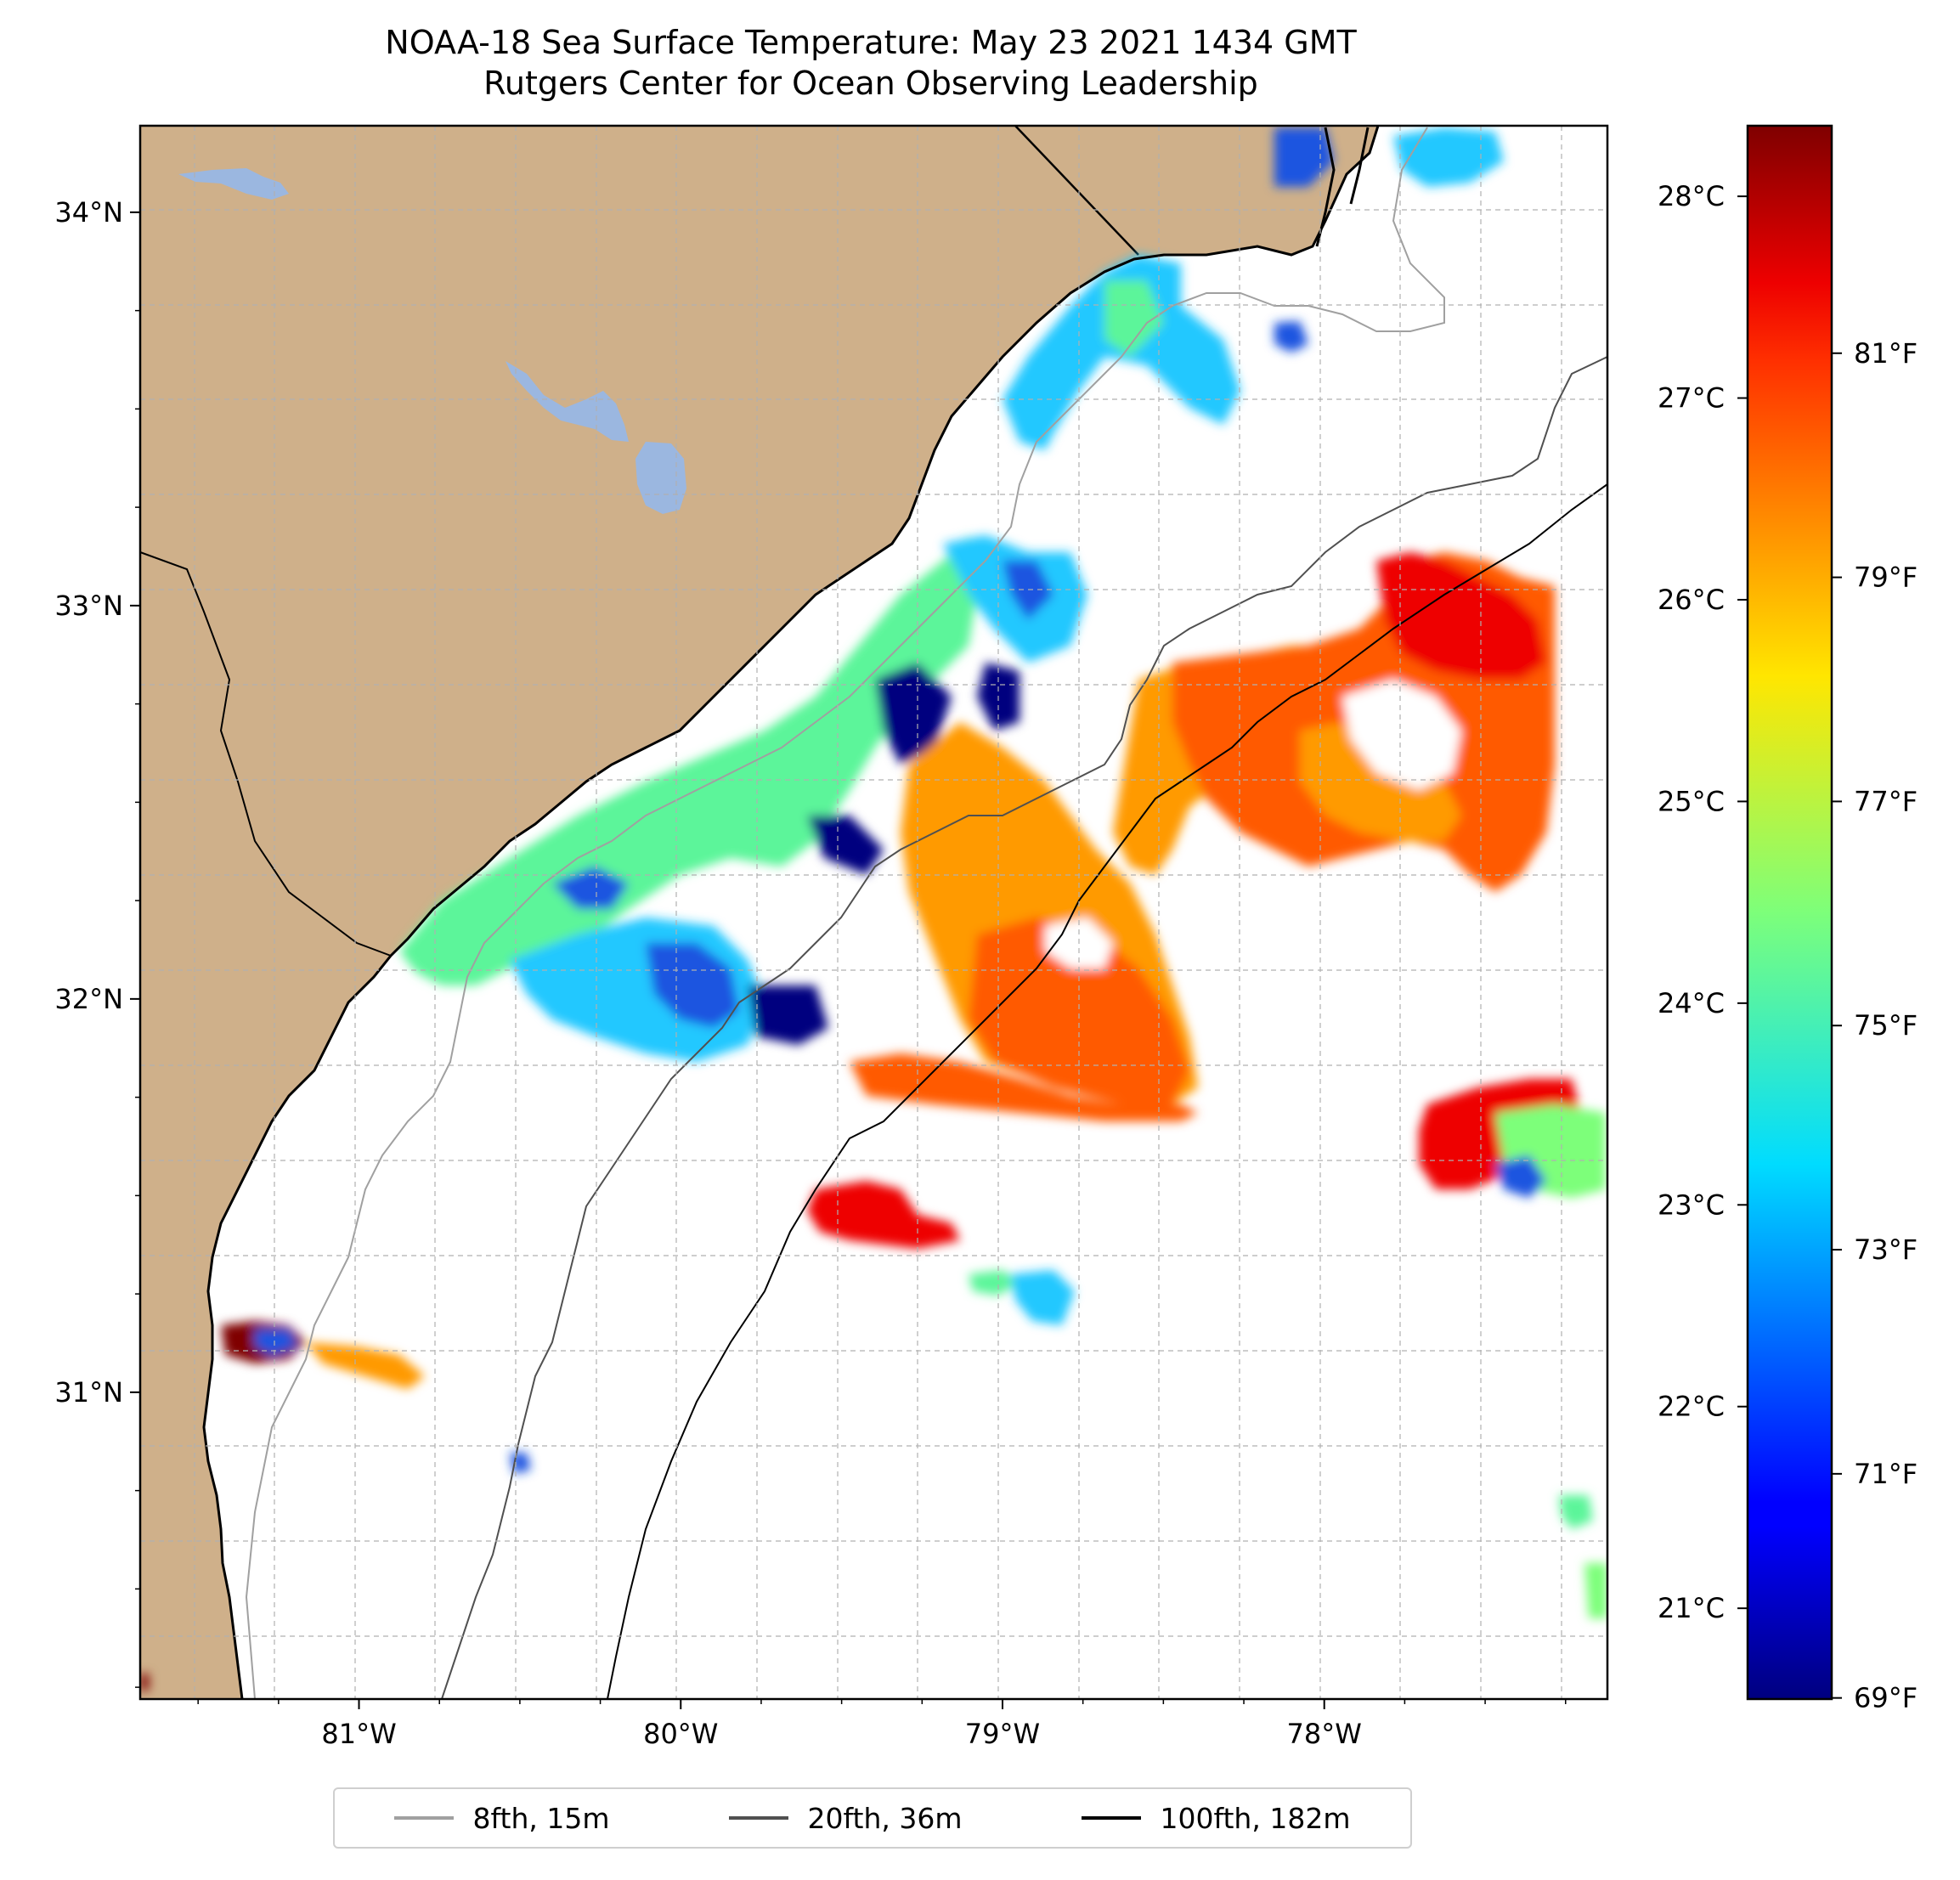  I want to click on state-border, so click(1077, 191).